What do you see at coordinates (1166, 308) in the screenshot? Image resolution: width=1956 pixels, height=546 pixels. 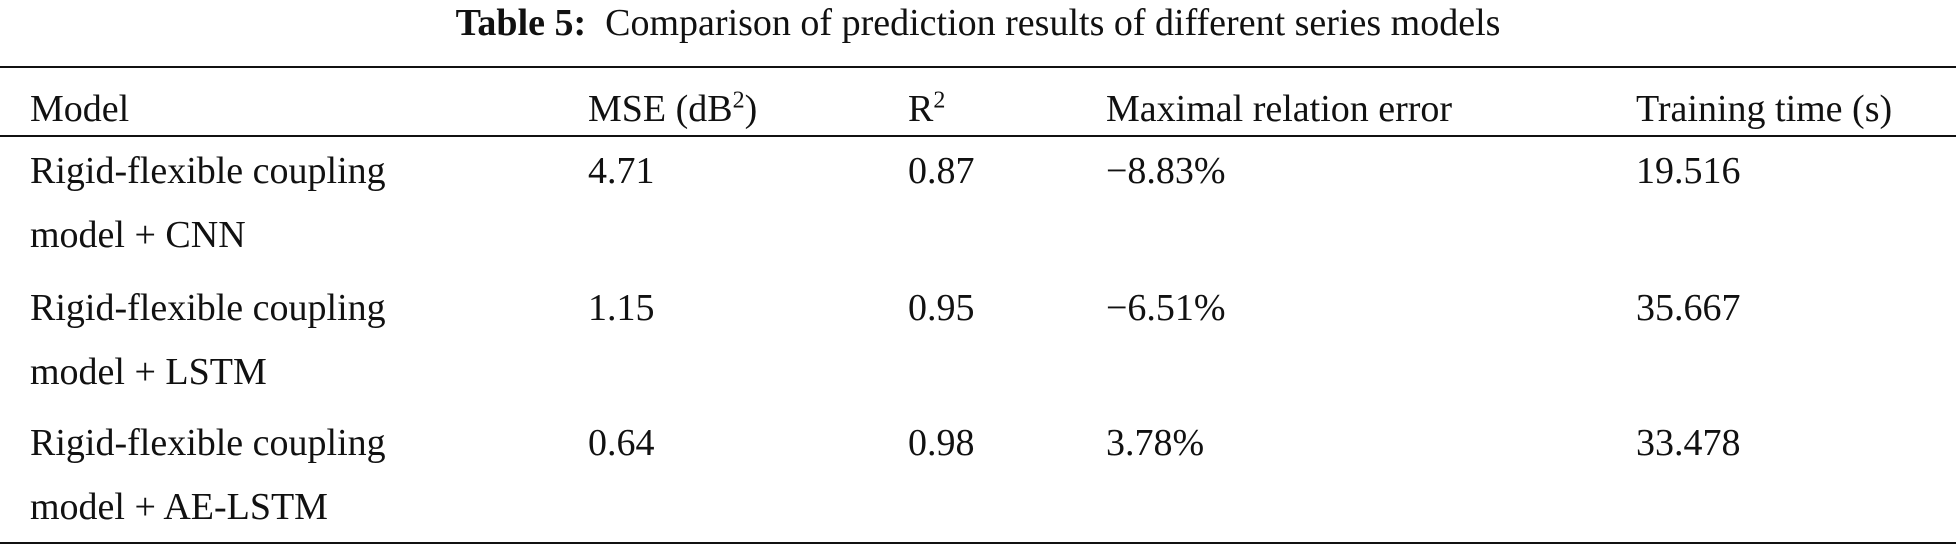 I see `cell-max-error: −6.51%` at bounding box center [1166, 308].